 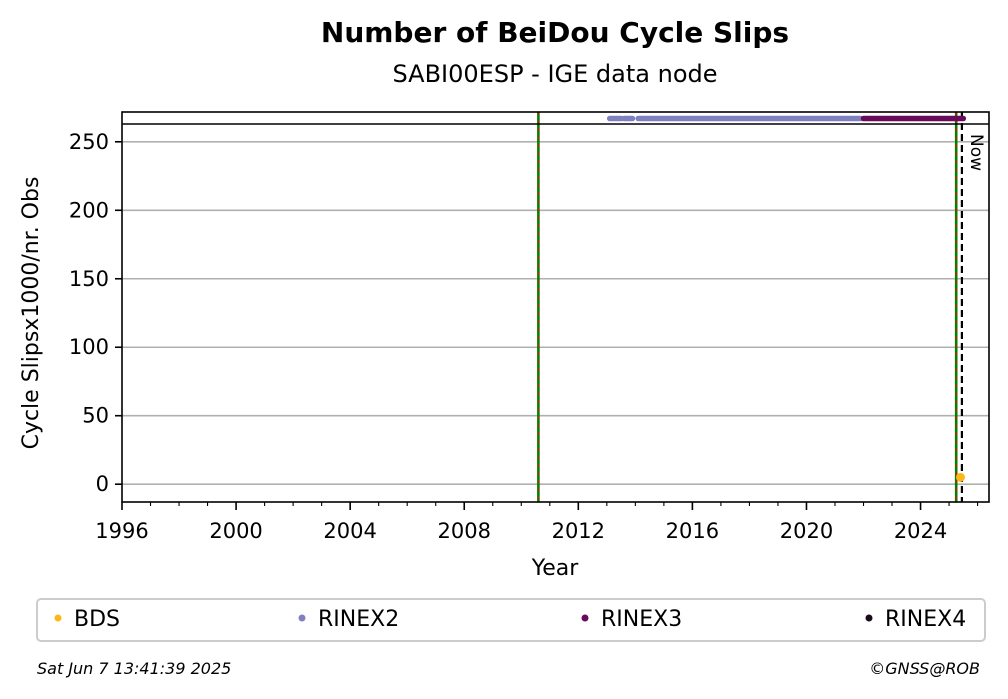 I want to click on y-tick-label: 100, so click(x=89, y=347).